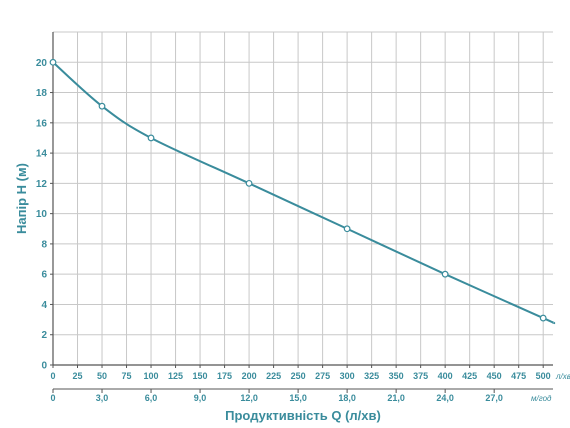 Image resolution: width=570 pixels, height=428 pixels. Describe the element at coordinates (42, 154) in the screenshot. I see `y-tick-label: 14` at that location.